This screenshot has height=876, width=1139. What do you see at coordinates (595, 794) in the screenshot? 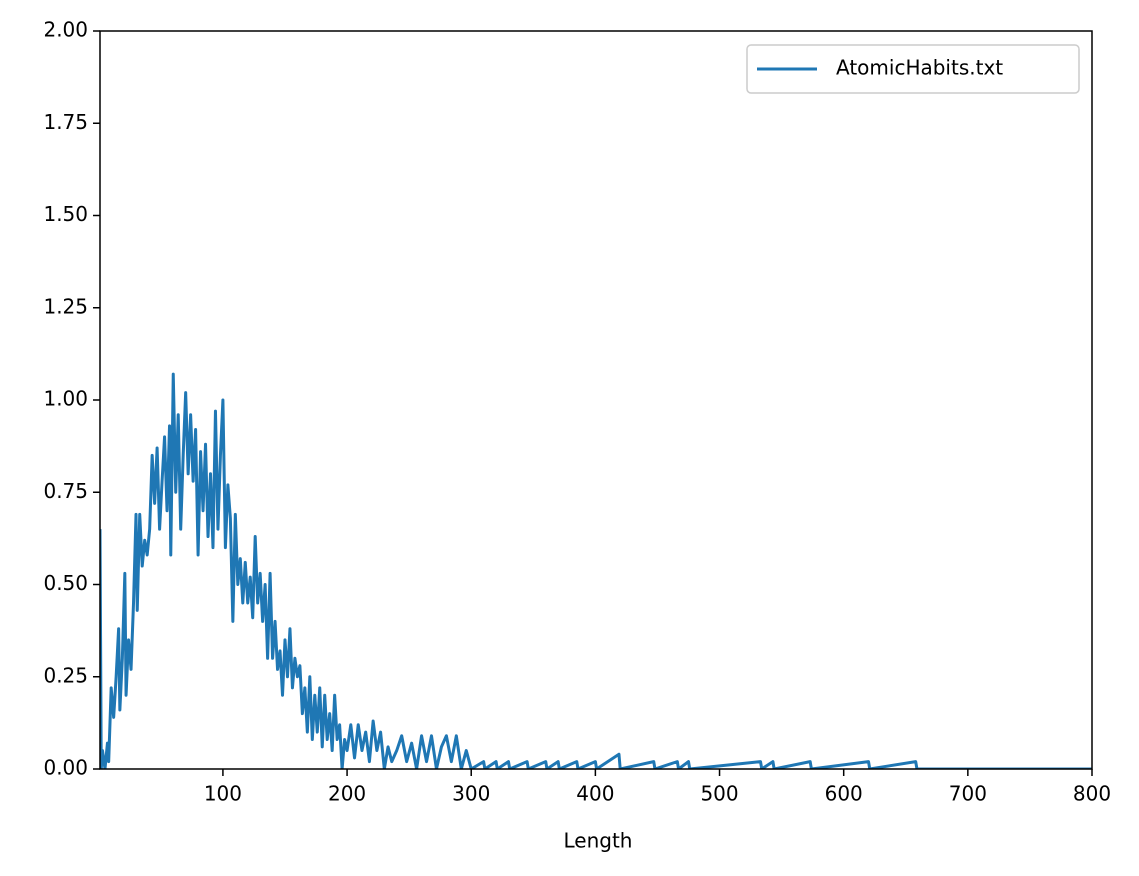
I see `x-tick-label: 400` at bounding box center [595, 794].